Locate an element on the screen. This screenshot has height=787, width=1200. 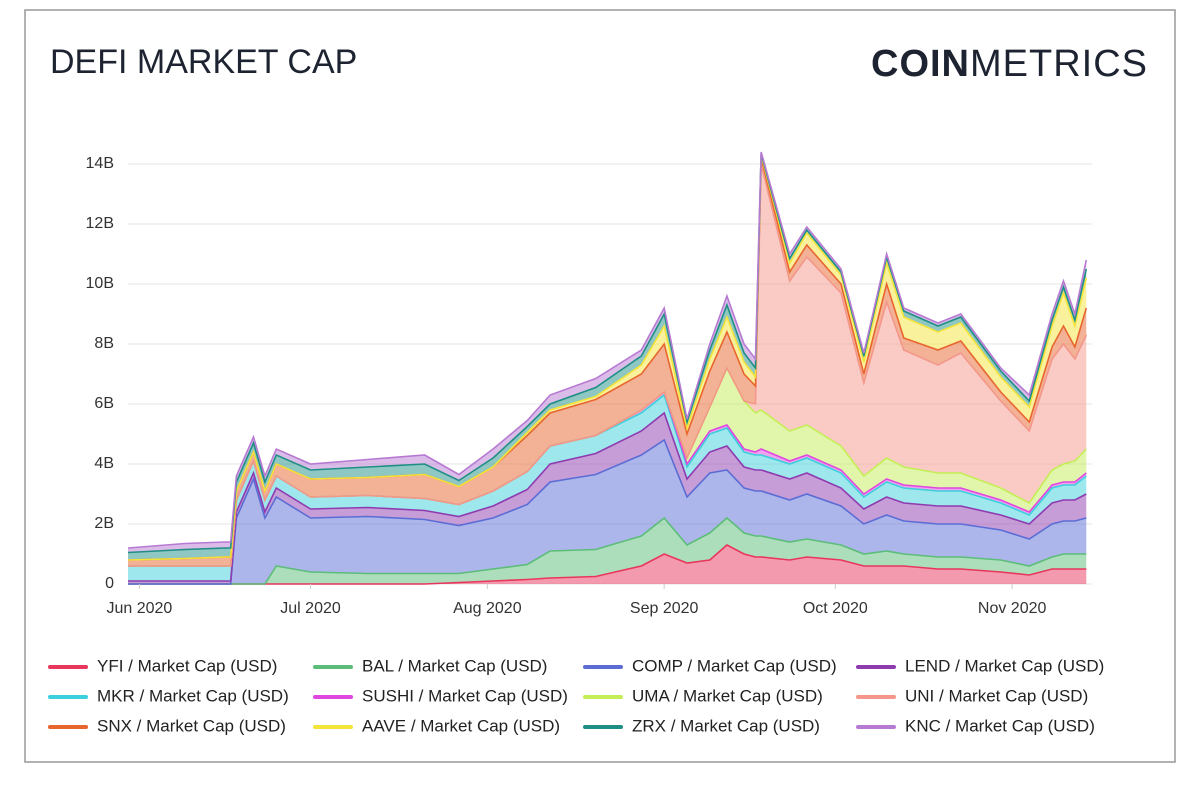
y-tick-label: 10B is located at coordinates (100, 283).